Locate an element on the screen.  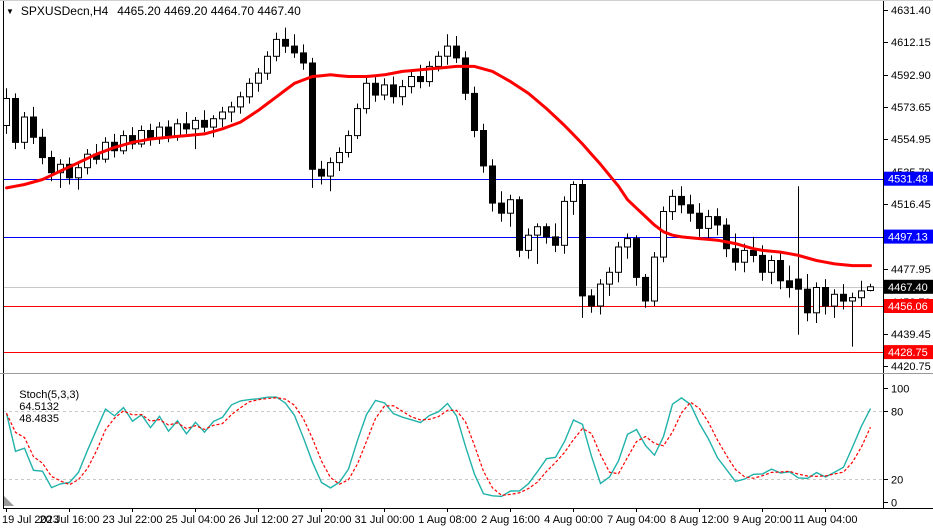
price-tick-label: 4420.75 is located at coordinates (911, 367).